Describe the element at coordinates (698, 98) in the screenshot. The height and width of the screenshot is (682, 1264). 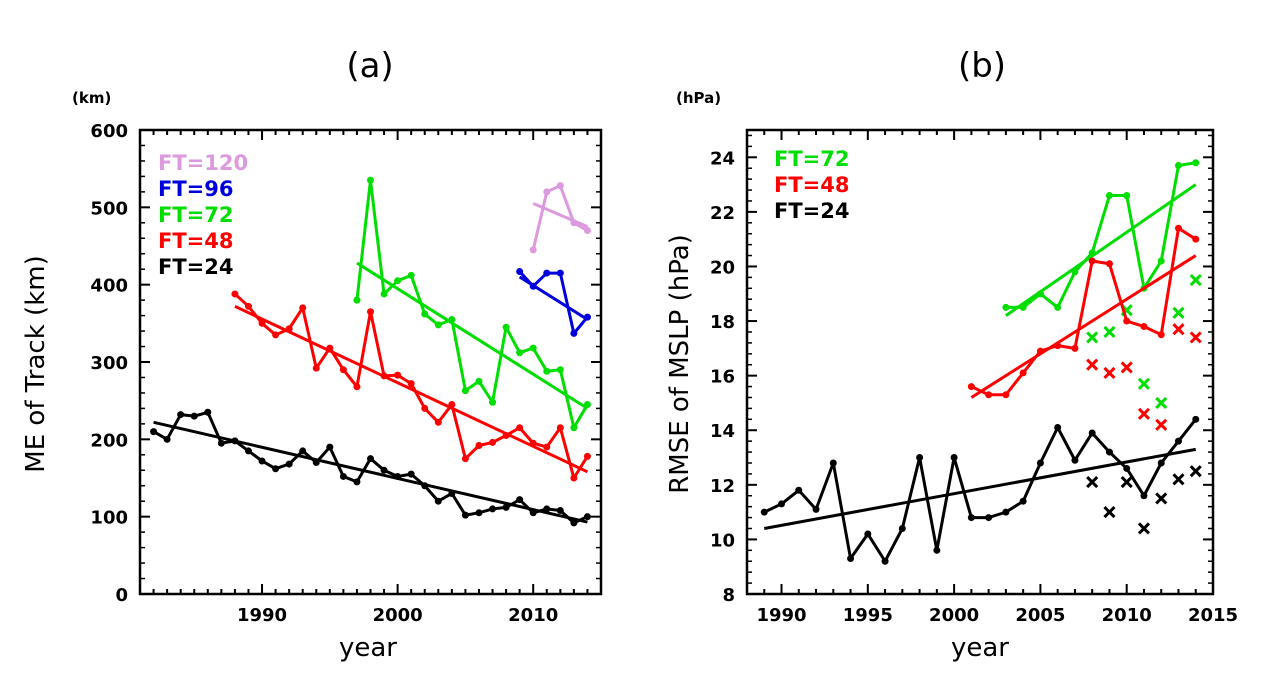
I see `panel-b-units: (hPa)` at that location.